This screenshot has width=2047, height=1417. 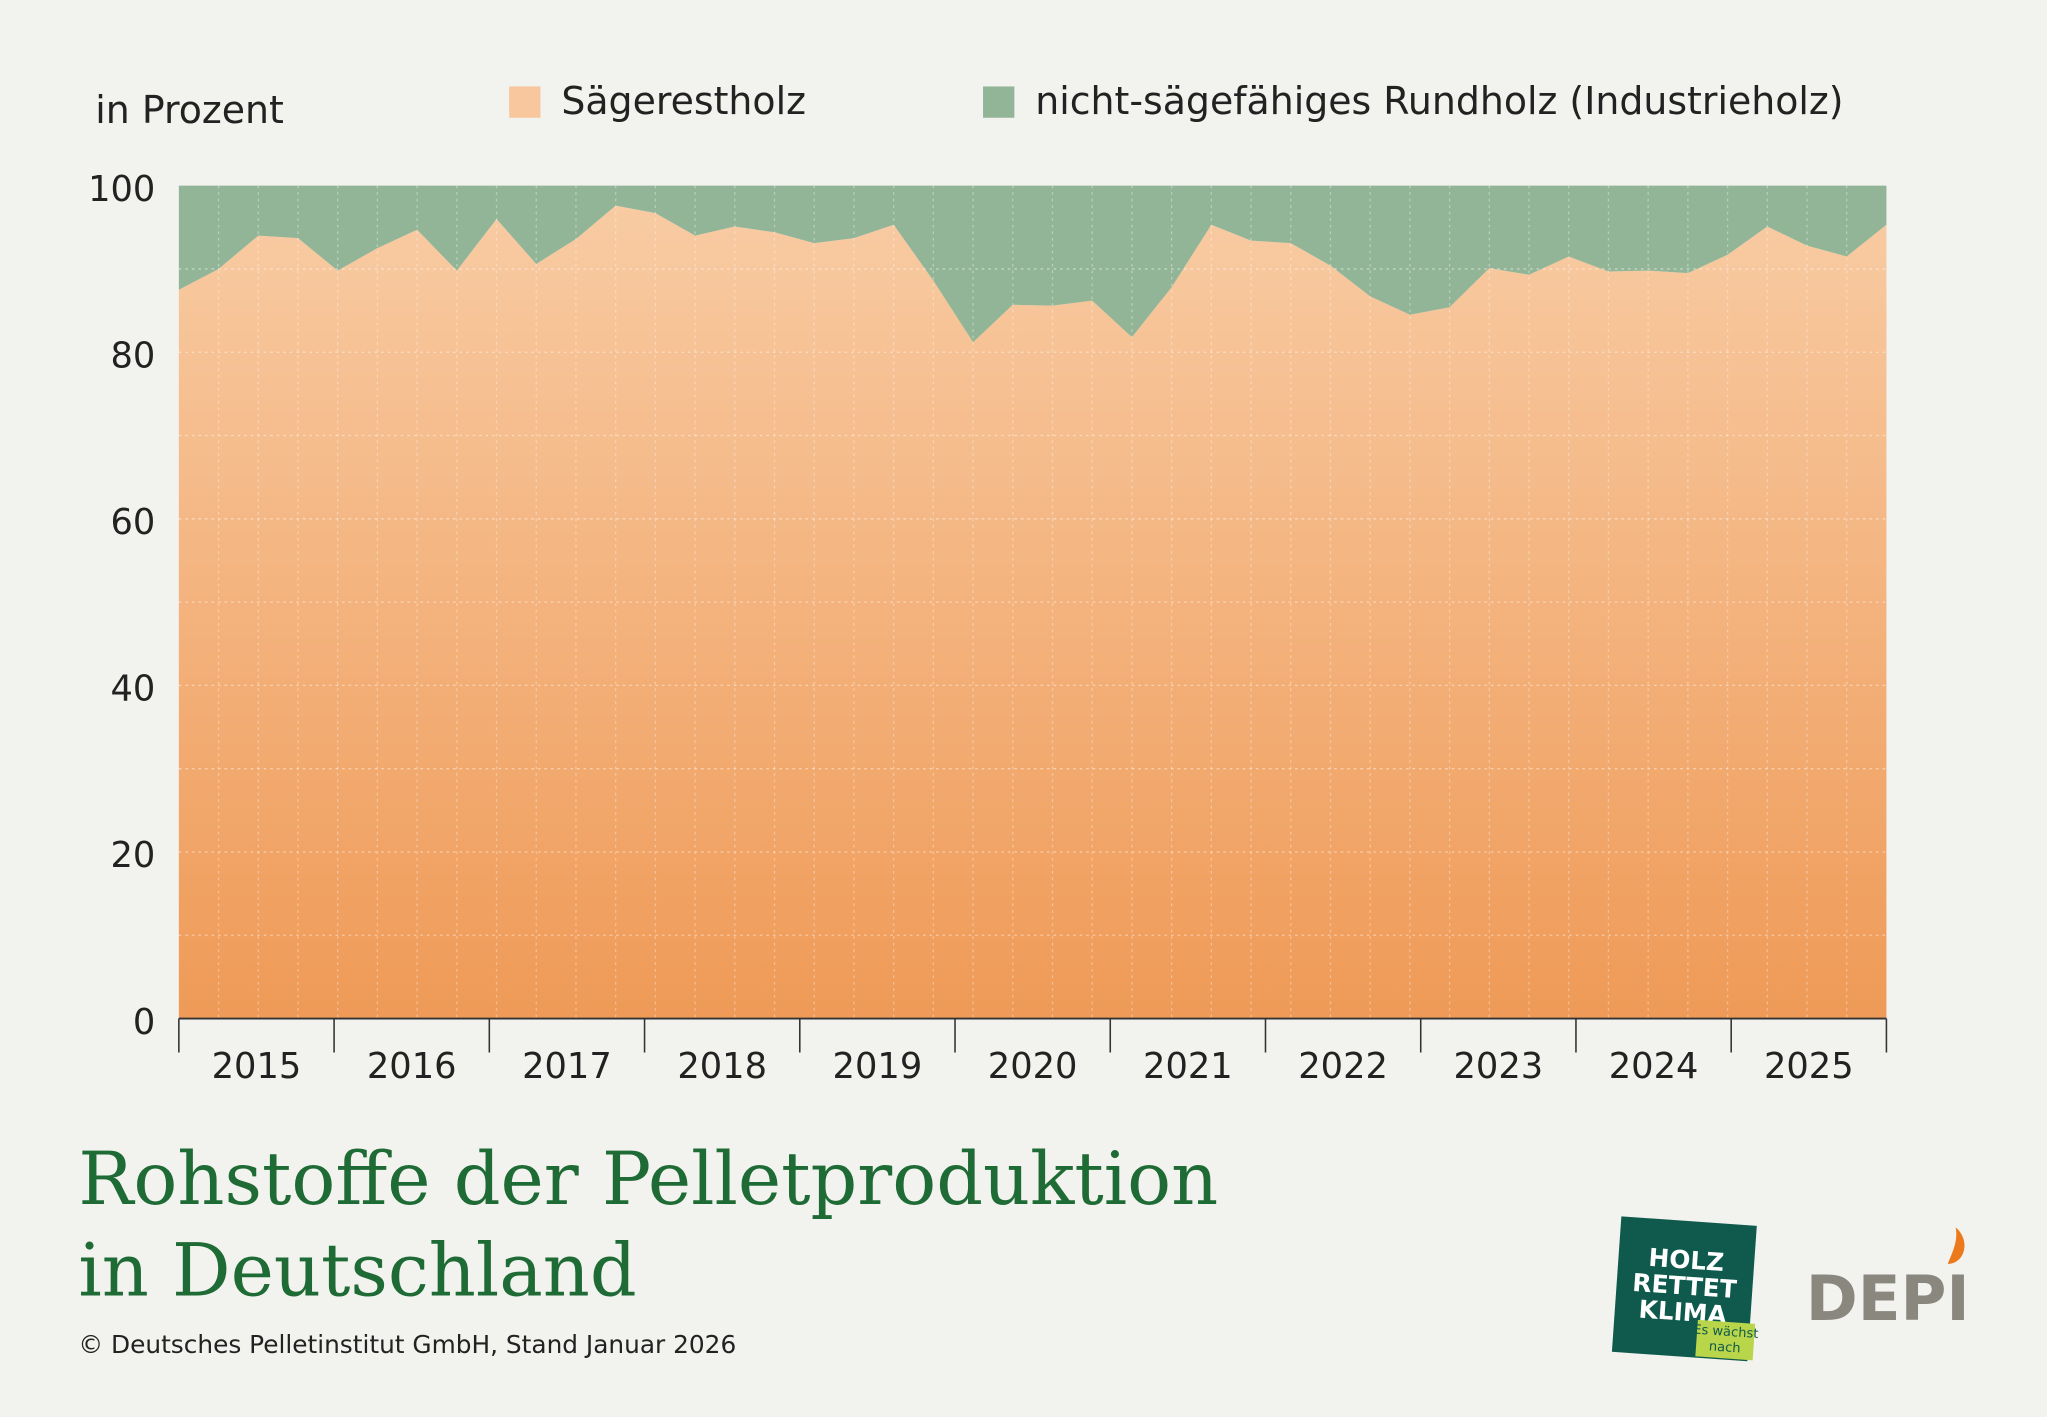 I want to click on depi-logo: DEPI, so click(x=1888, y=1298).